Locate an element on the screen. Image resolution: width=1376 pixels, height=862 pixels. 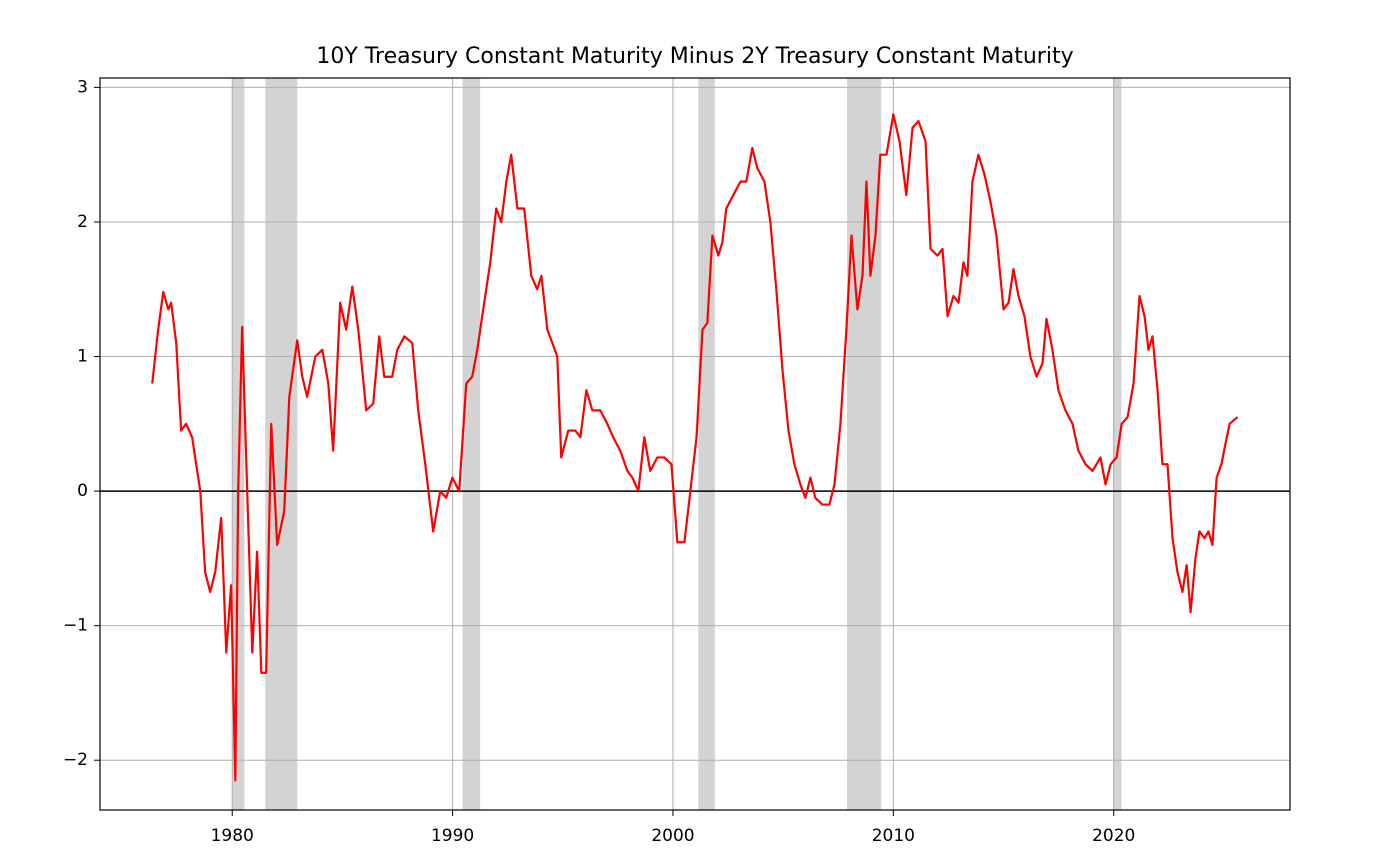
x-tick-label: 2020 is located at coordinates (1113, 836).